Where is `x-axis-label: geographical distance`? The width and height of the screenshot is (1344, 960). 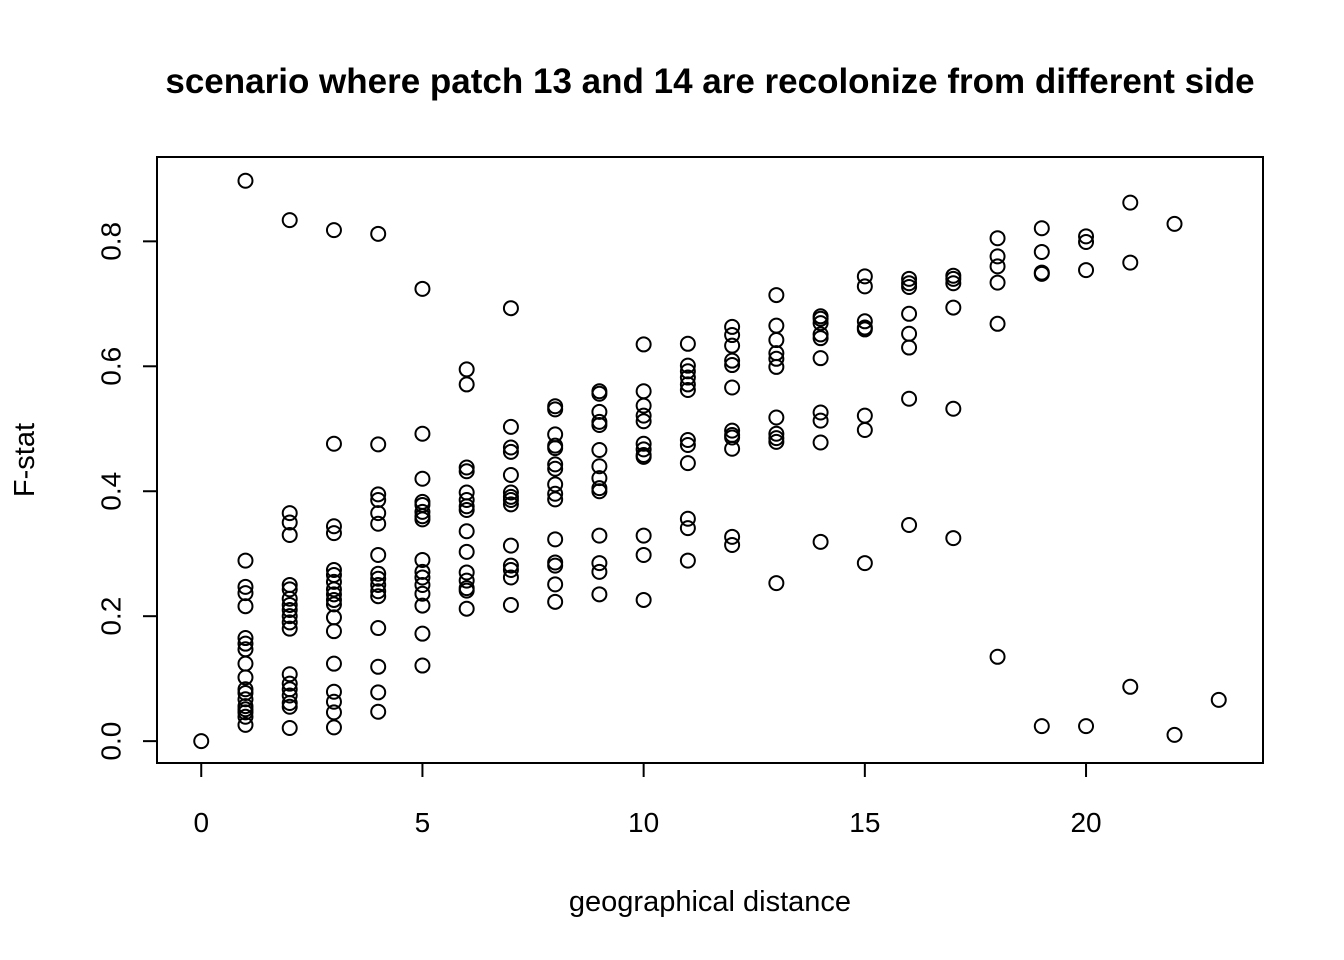
x-axis-label: geographical distance is located at coordinates (710, 902).